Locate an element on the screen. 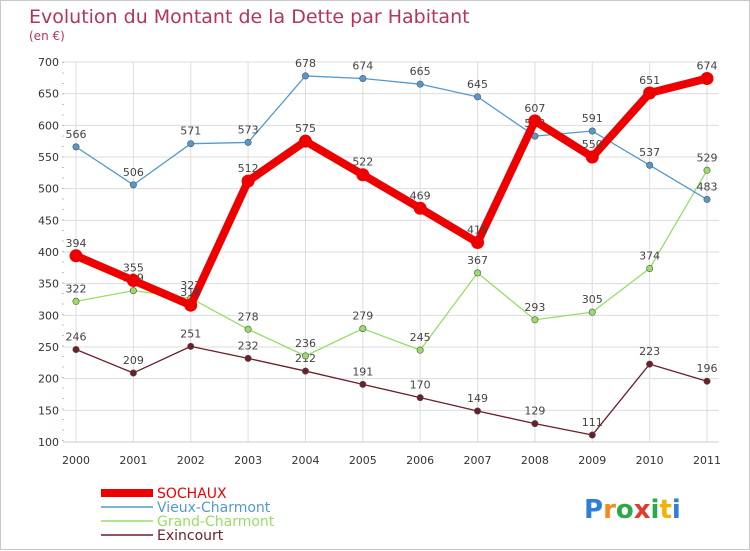 The height and width of the screenshot is (551, 750). data-label-sochaux: 469 is located at coordinates (420, 195).